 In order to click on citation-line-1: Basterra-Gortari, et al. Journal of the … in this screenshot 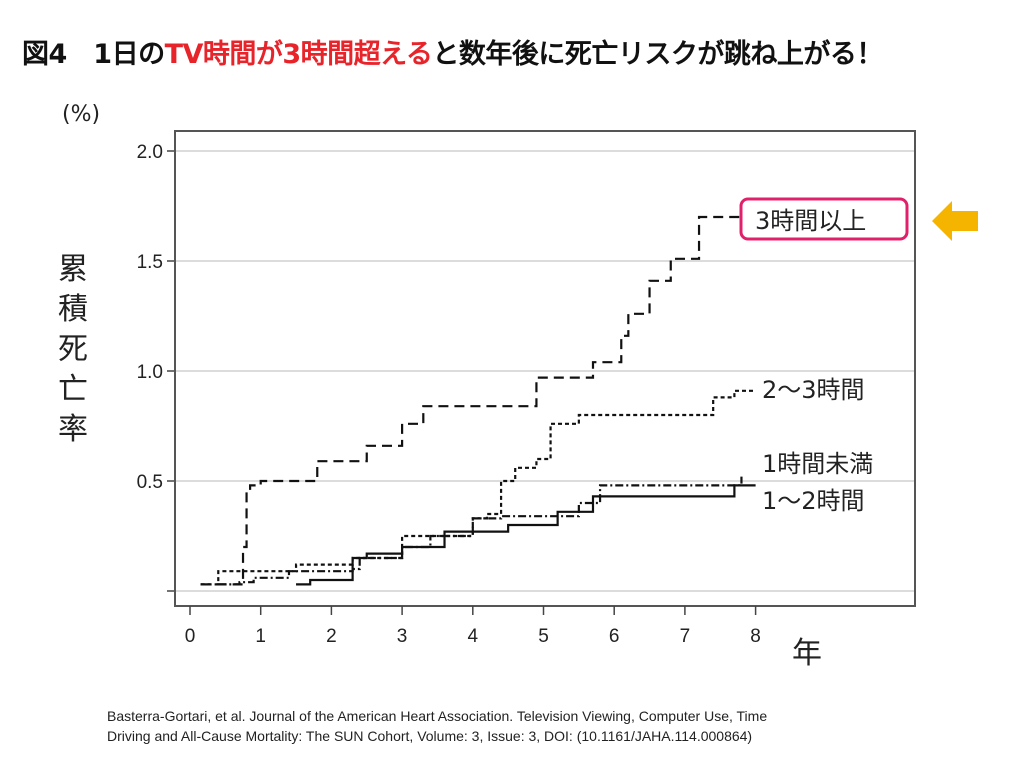, I will do `click(437, 716)`.